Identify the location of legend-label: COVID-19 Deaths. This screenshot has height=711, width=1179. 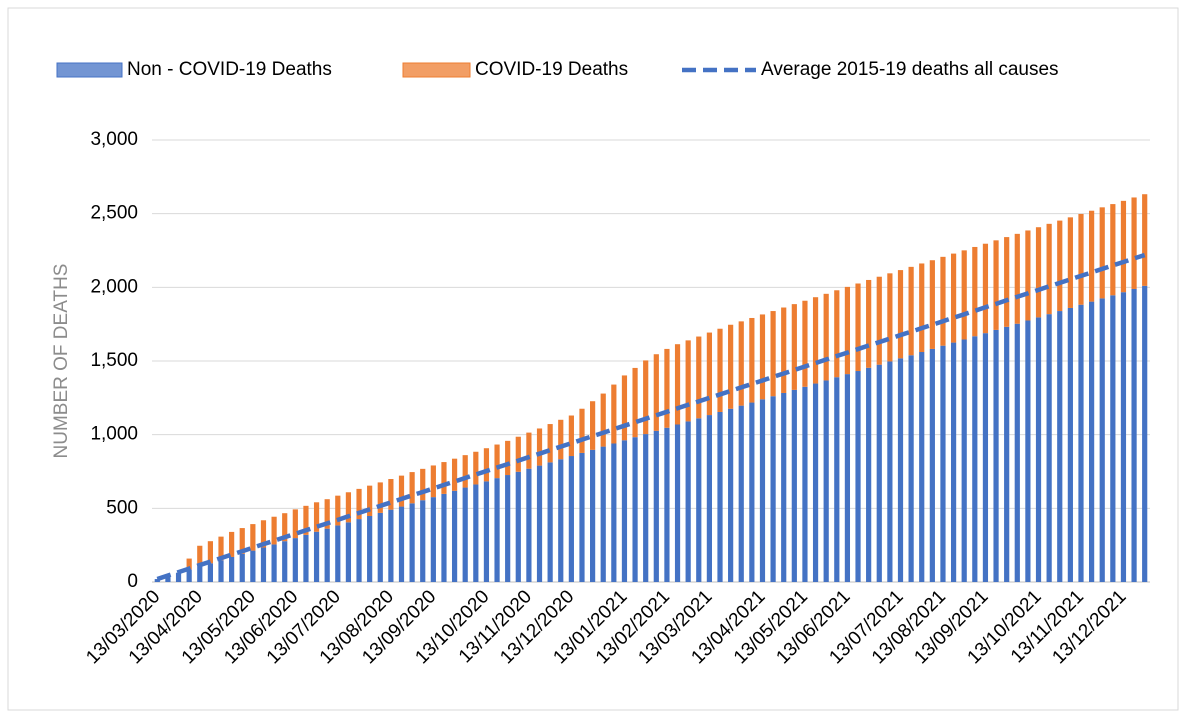
(551, 69).